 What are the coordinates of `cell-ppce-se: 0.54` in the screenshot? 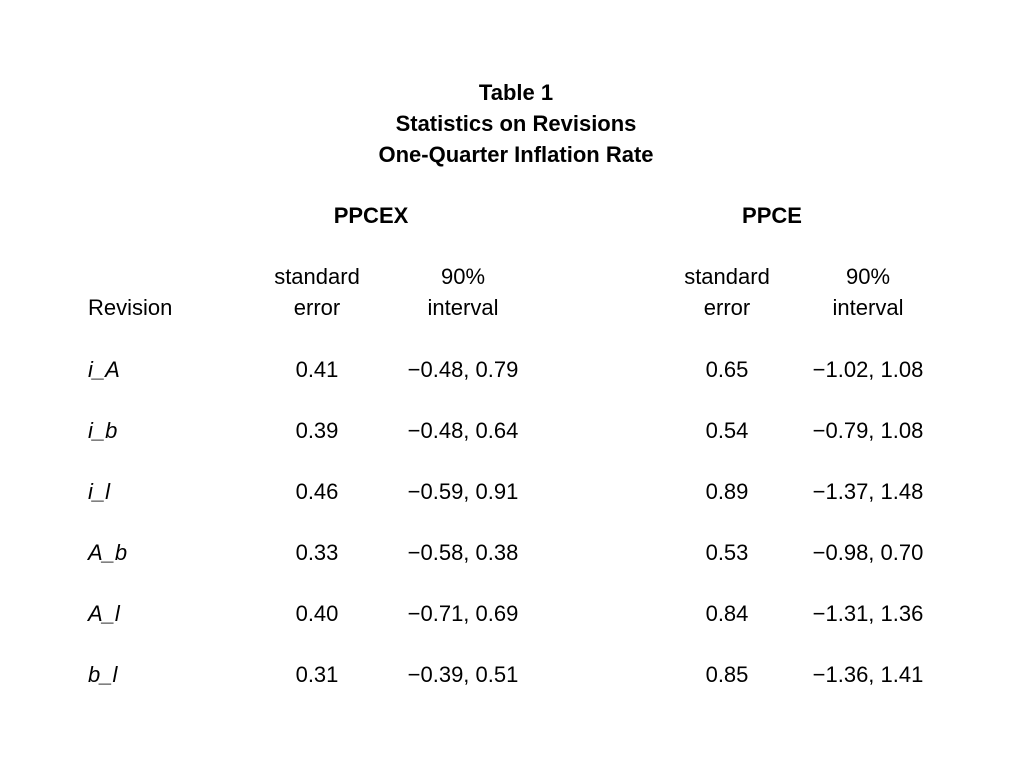 It's located at (727, 430).